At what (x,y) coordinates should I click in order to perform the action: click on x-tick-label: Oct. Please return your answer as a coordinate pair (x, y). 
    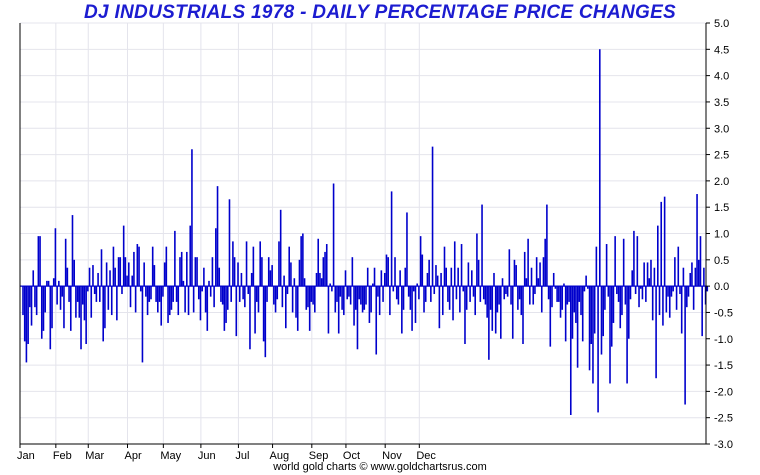
    Looking at the image, I should click on (351, 456).